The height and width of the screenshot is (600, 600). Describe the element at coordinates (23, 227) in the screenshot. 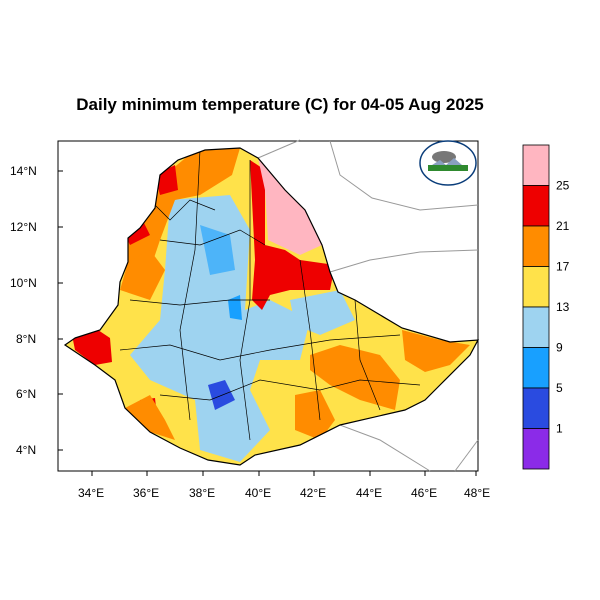

I see `y-tick-label: 12°N` at that location.